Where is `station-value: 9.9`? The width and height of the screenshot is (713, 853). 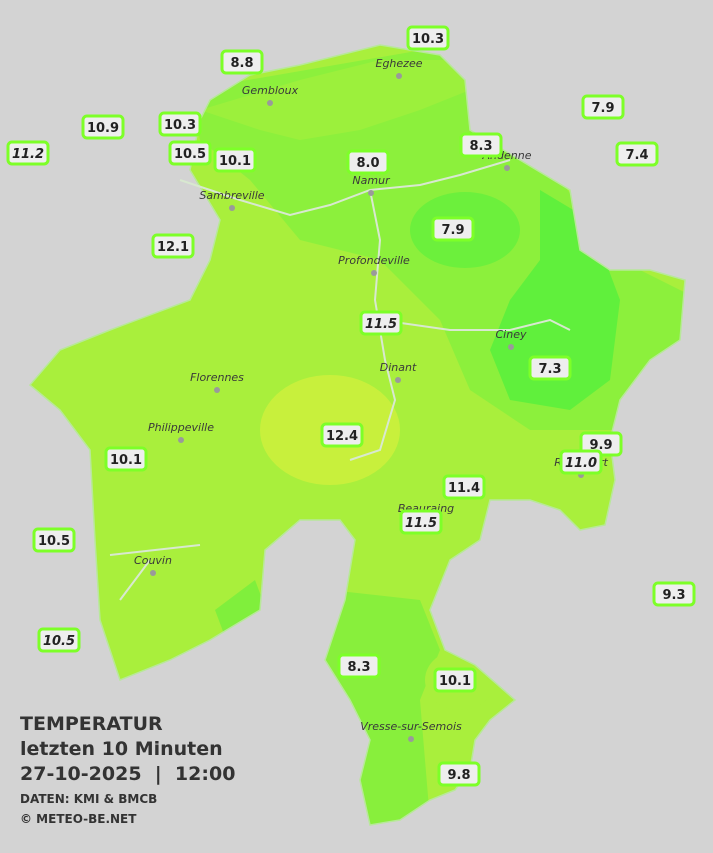
station-value: 9.9 is located at coordinates (600, 445).